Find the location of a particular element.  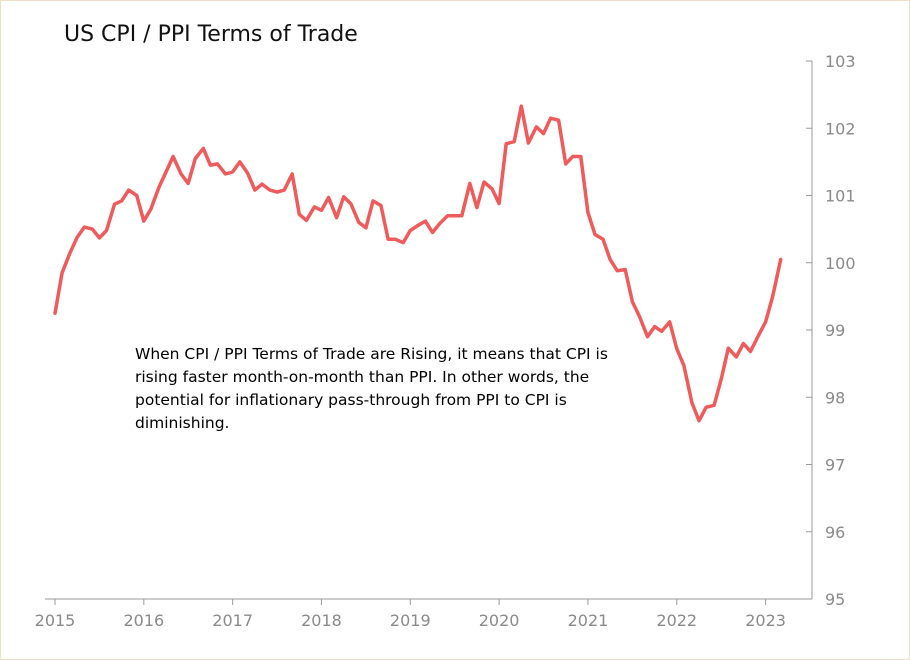

y-tick-label: 102 is located at coordinates (840, 128).